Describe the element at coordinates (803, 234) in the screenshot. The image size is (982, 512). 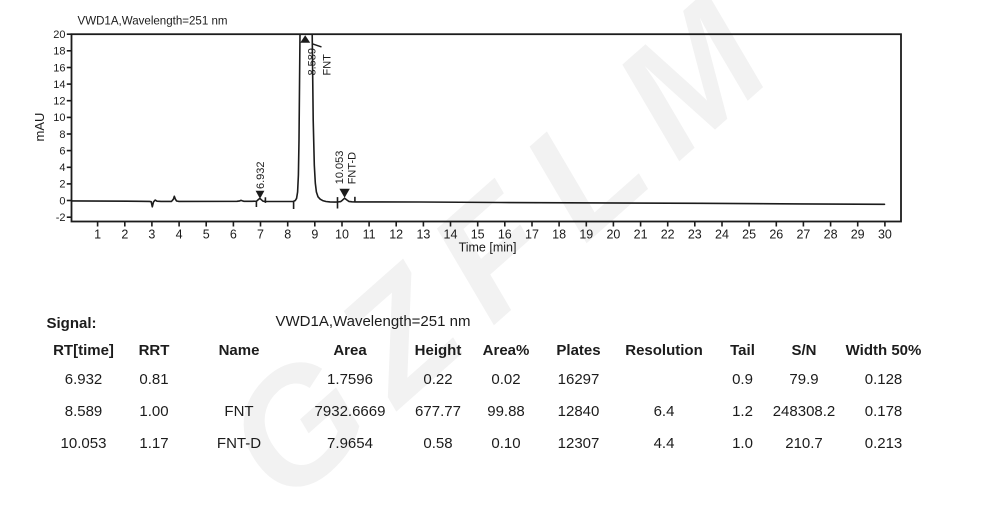
I see `svg-text: 27` at that location.